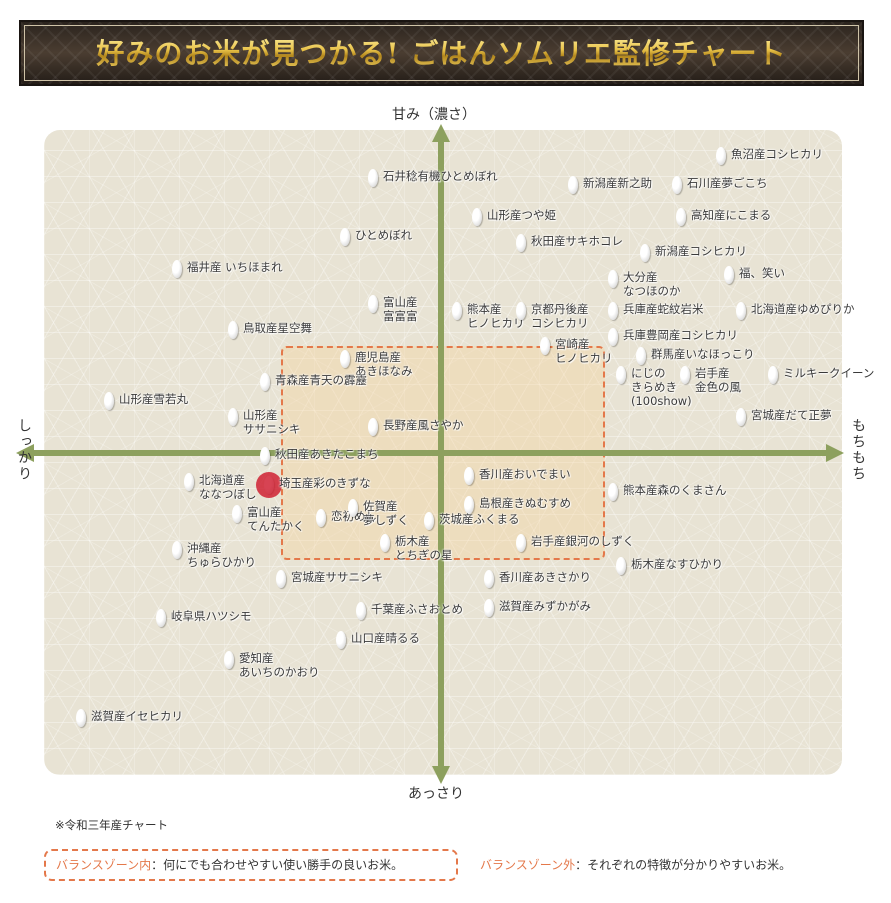 The image size is (891, 903). I want to click on arrow-up-icon, so click(441, 133).